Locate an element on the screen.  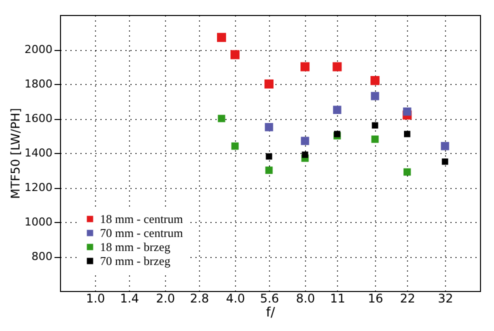
legend-label: 70 mm - brzeg is located at coordinates (135, 261).